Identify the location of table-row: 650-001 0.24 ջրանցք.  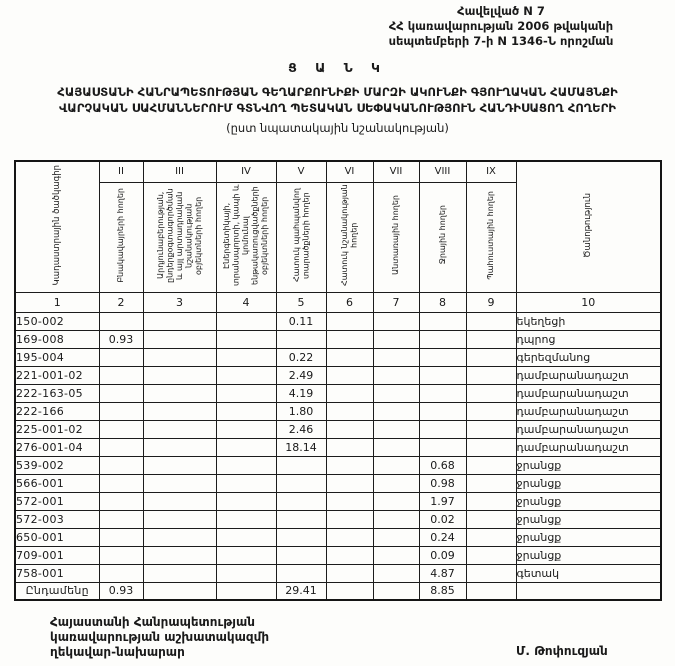
(338, 537).